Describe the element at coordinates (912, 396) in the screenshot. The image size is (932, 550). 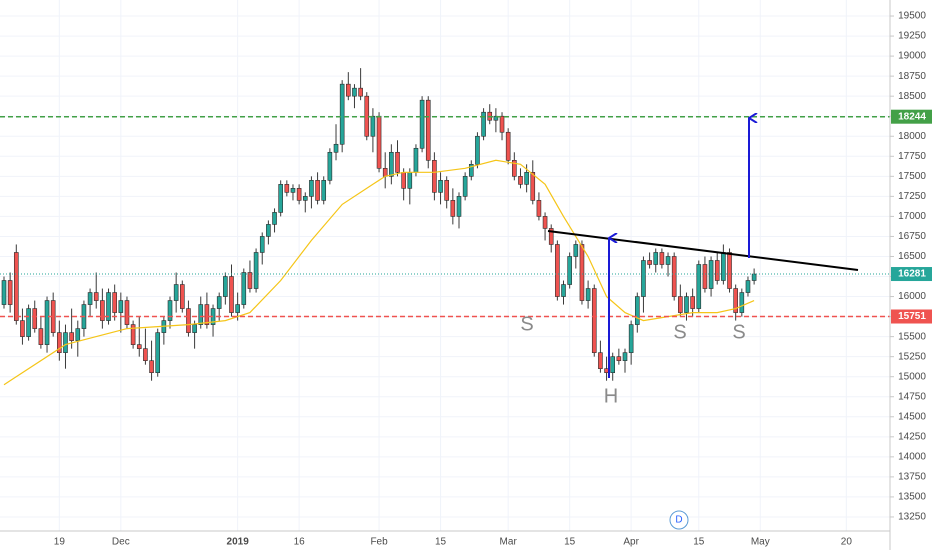
I see `y-tick-label: 14750` at that location.